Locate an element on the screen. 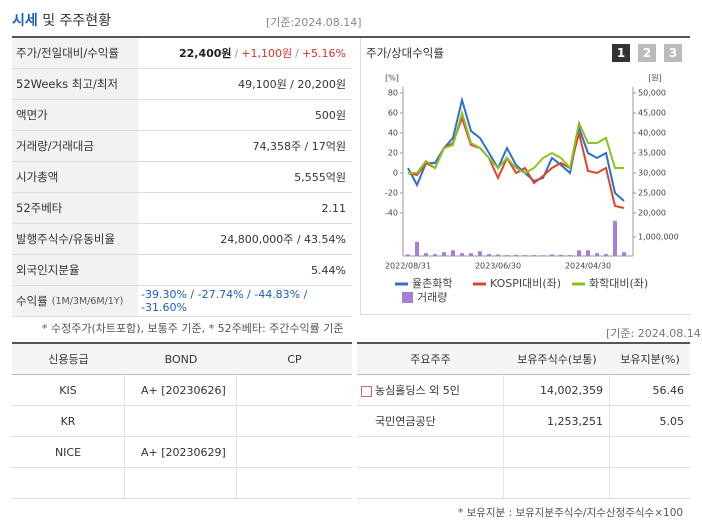  value-part: 500원 is located at coordinates (330, 115).